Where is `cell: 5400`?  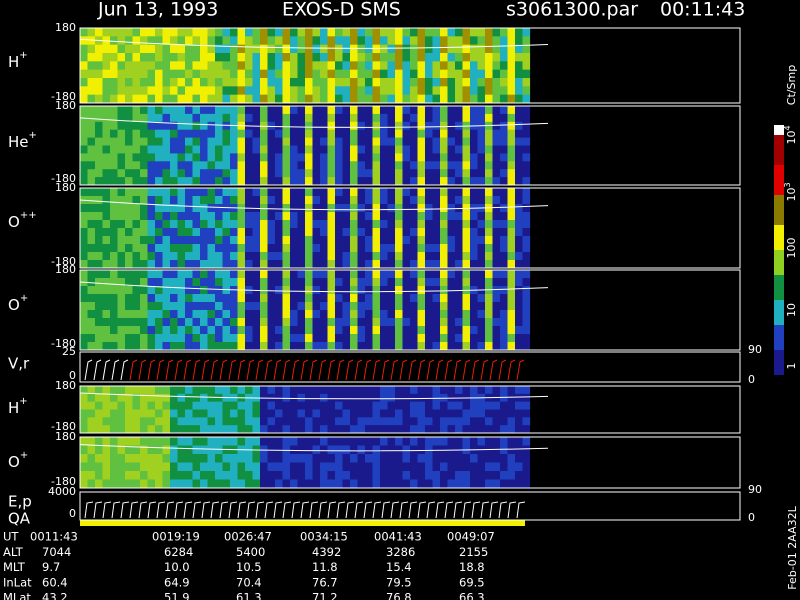
cell: 5400 is located at coordinates (250, 552).